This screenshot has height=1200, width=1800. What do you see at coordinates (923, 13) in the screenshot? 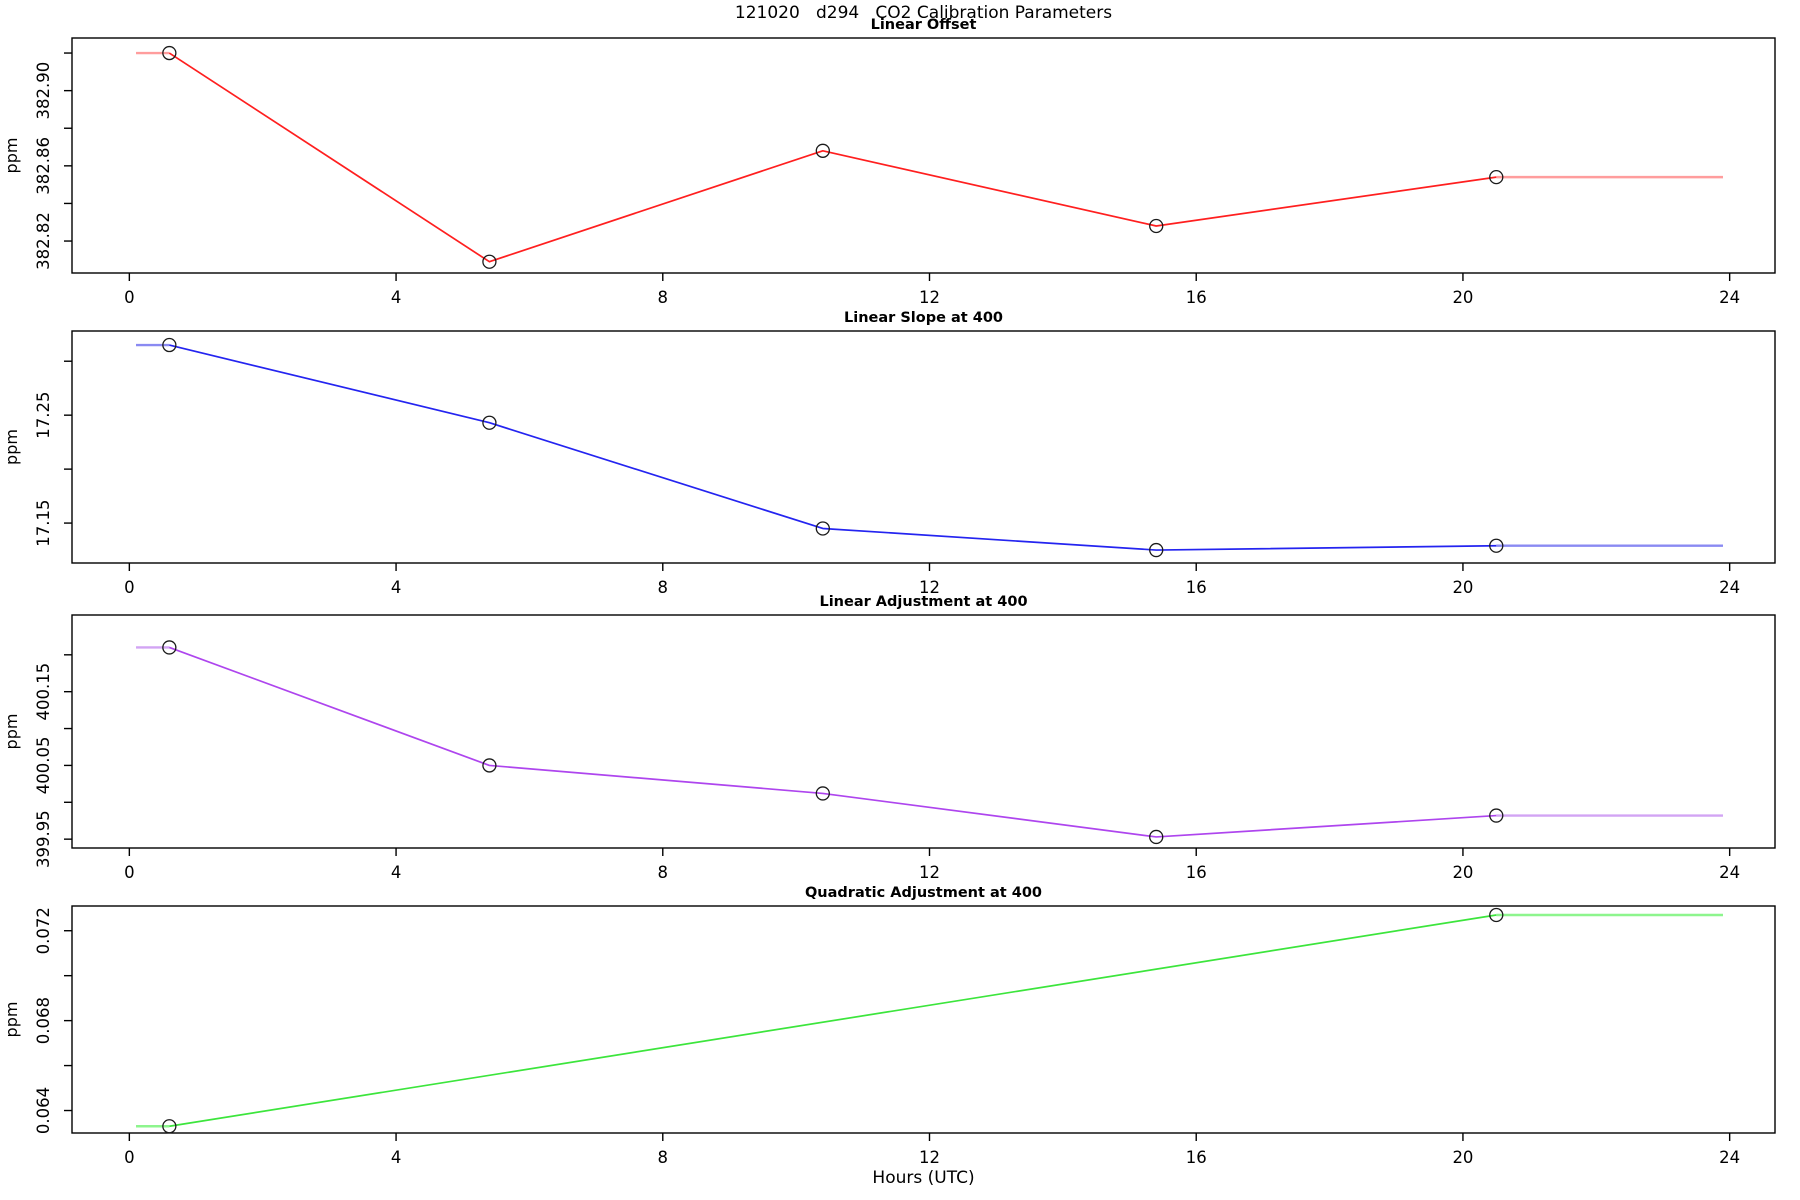
I see `figure-title: 121020 d294 CO2 Calibration Parameters` at bounding box center [923, 13].